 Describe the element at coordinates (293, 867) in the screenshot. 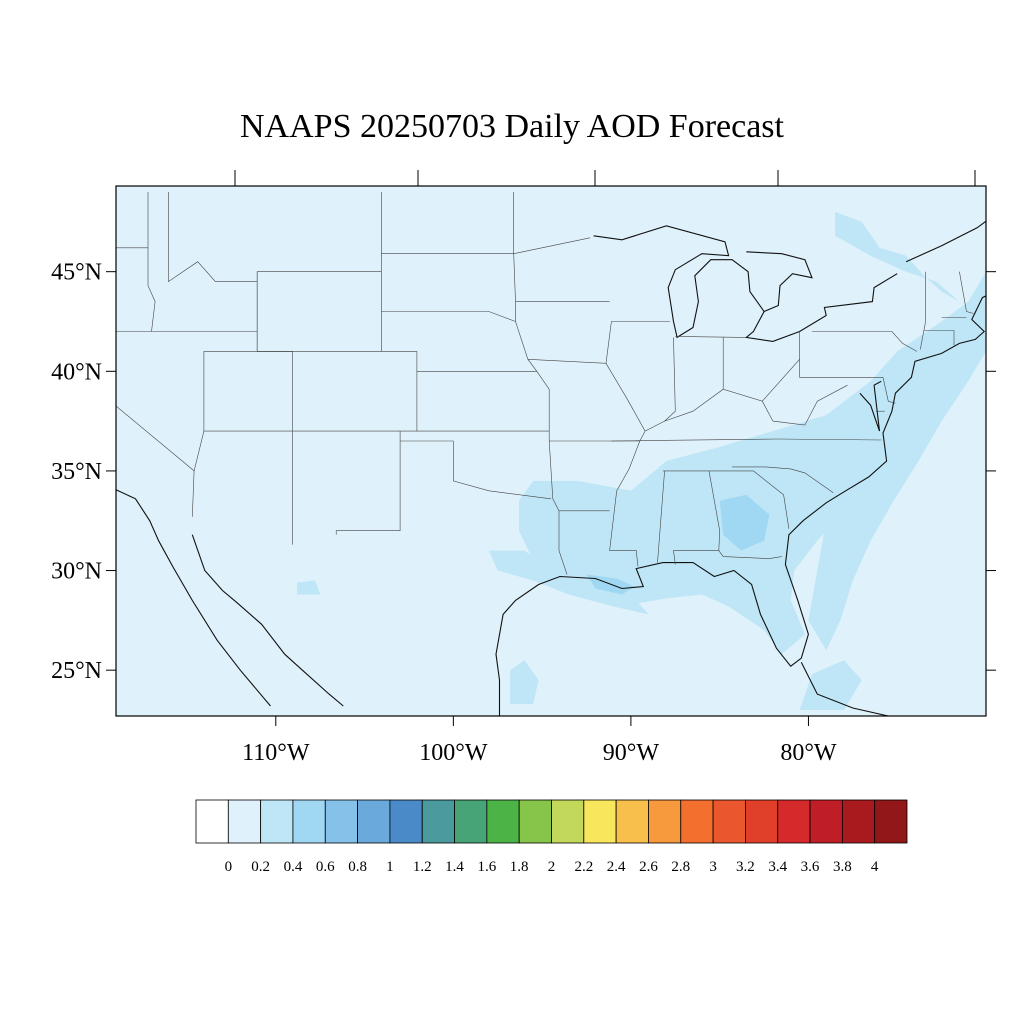

I see `colorbar-label: 0.4` at that location.